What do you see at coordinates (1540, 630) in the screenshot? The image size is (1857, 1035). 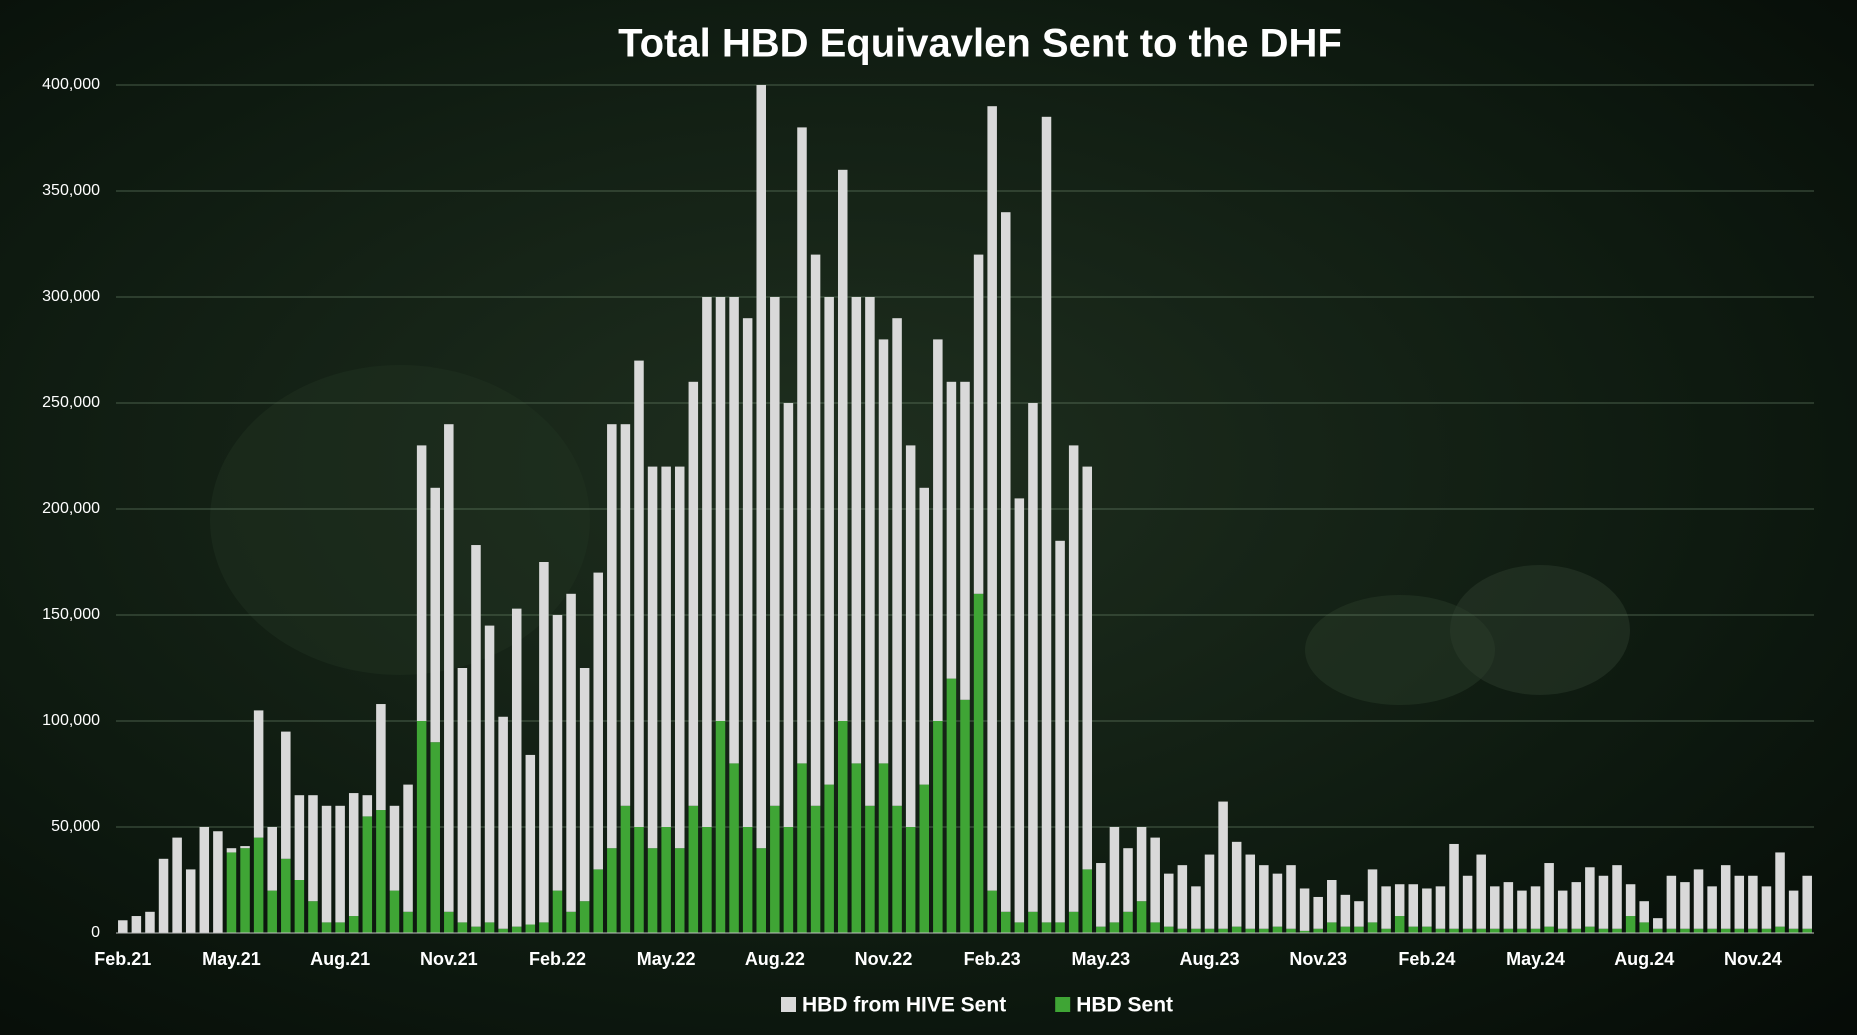 I see `decor` at bounding box center [1540, 630].